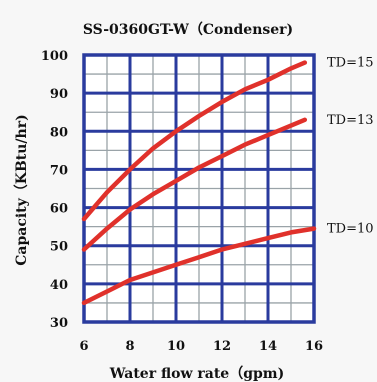 The height and width of the screenshot is (382, 377). I want to click on y-tick-label: 70, so click(59, 170).